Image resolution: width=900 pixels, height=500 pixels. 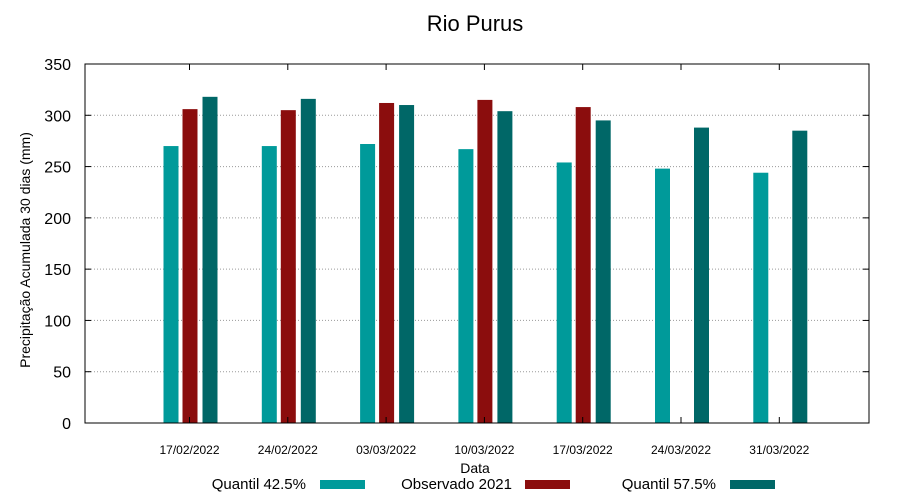 What do you see at coordinates (456, 484) in the screenshot?
I see `legend-label: Observado 2021` at bounding box center [456, 484].